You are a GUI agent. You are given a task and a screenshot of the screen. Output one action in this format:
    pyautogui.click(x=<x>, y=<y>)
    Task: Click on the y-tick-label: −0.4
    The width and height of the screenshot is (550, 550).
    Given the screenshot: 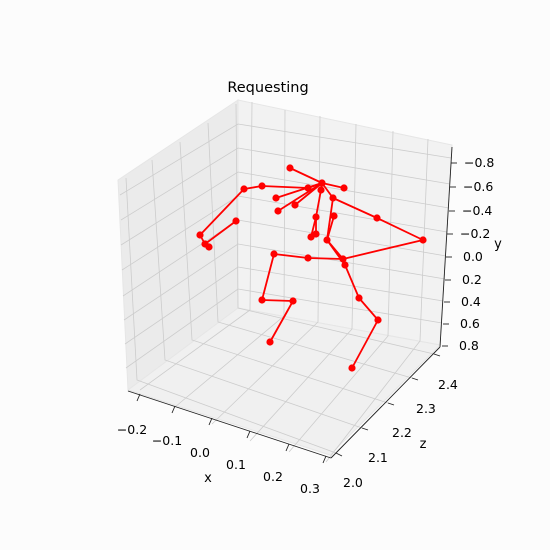 What is the action you would take?
    pyautogui.click(x=477, y=210)
    